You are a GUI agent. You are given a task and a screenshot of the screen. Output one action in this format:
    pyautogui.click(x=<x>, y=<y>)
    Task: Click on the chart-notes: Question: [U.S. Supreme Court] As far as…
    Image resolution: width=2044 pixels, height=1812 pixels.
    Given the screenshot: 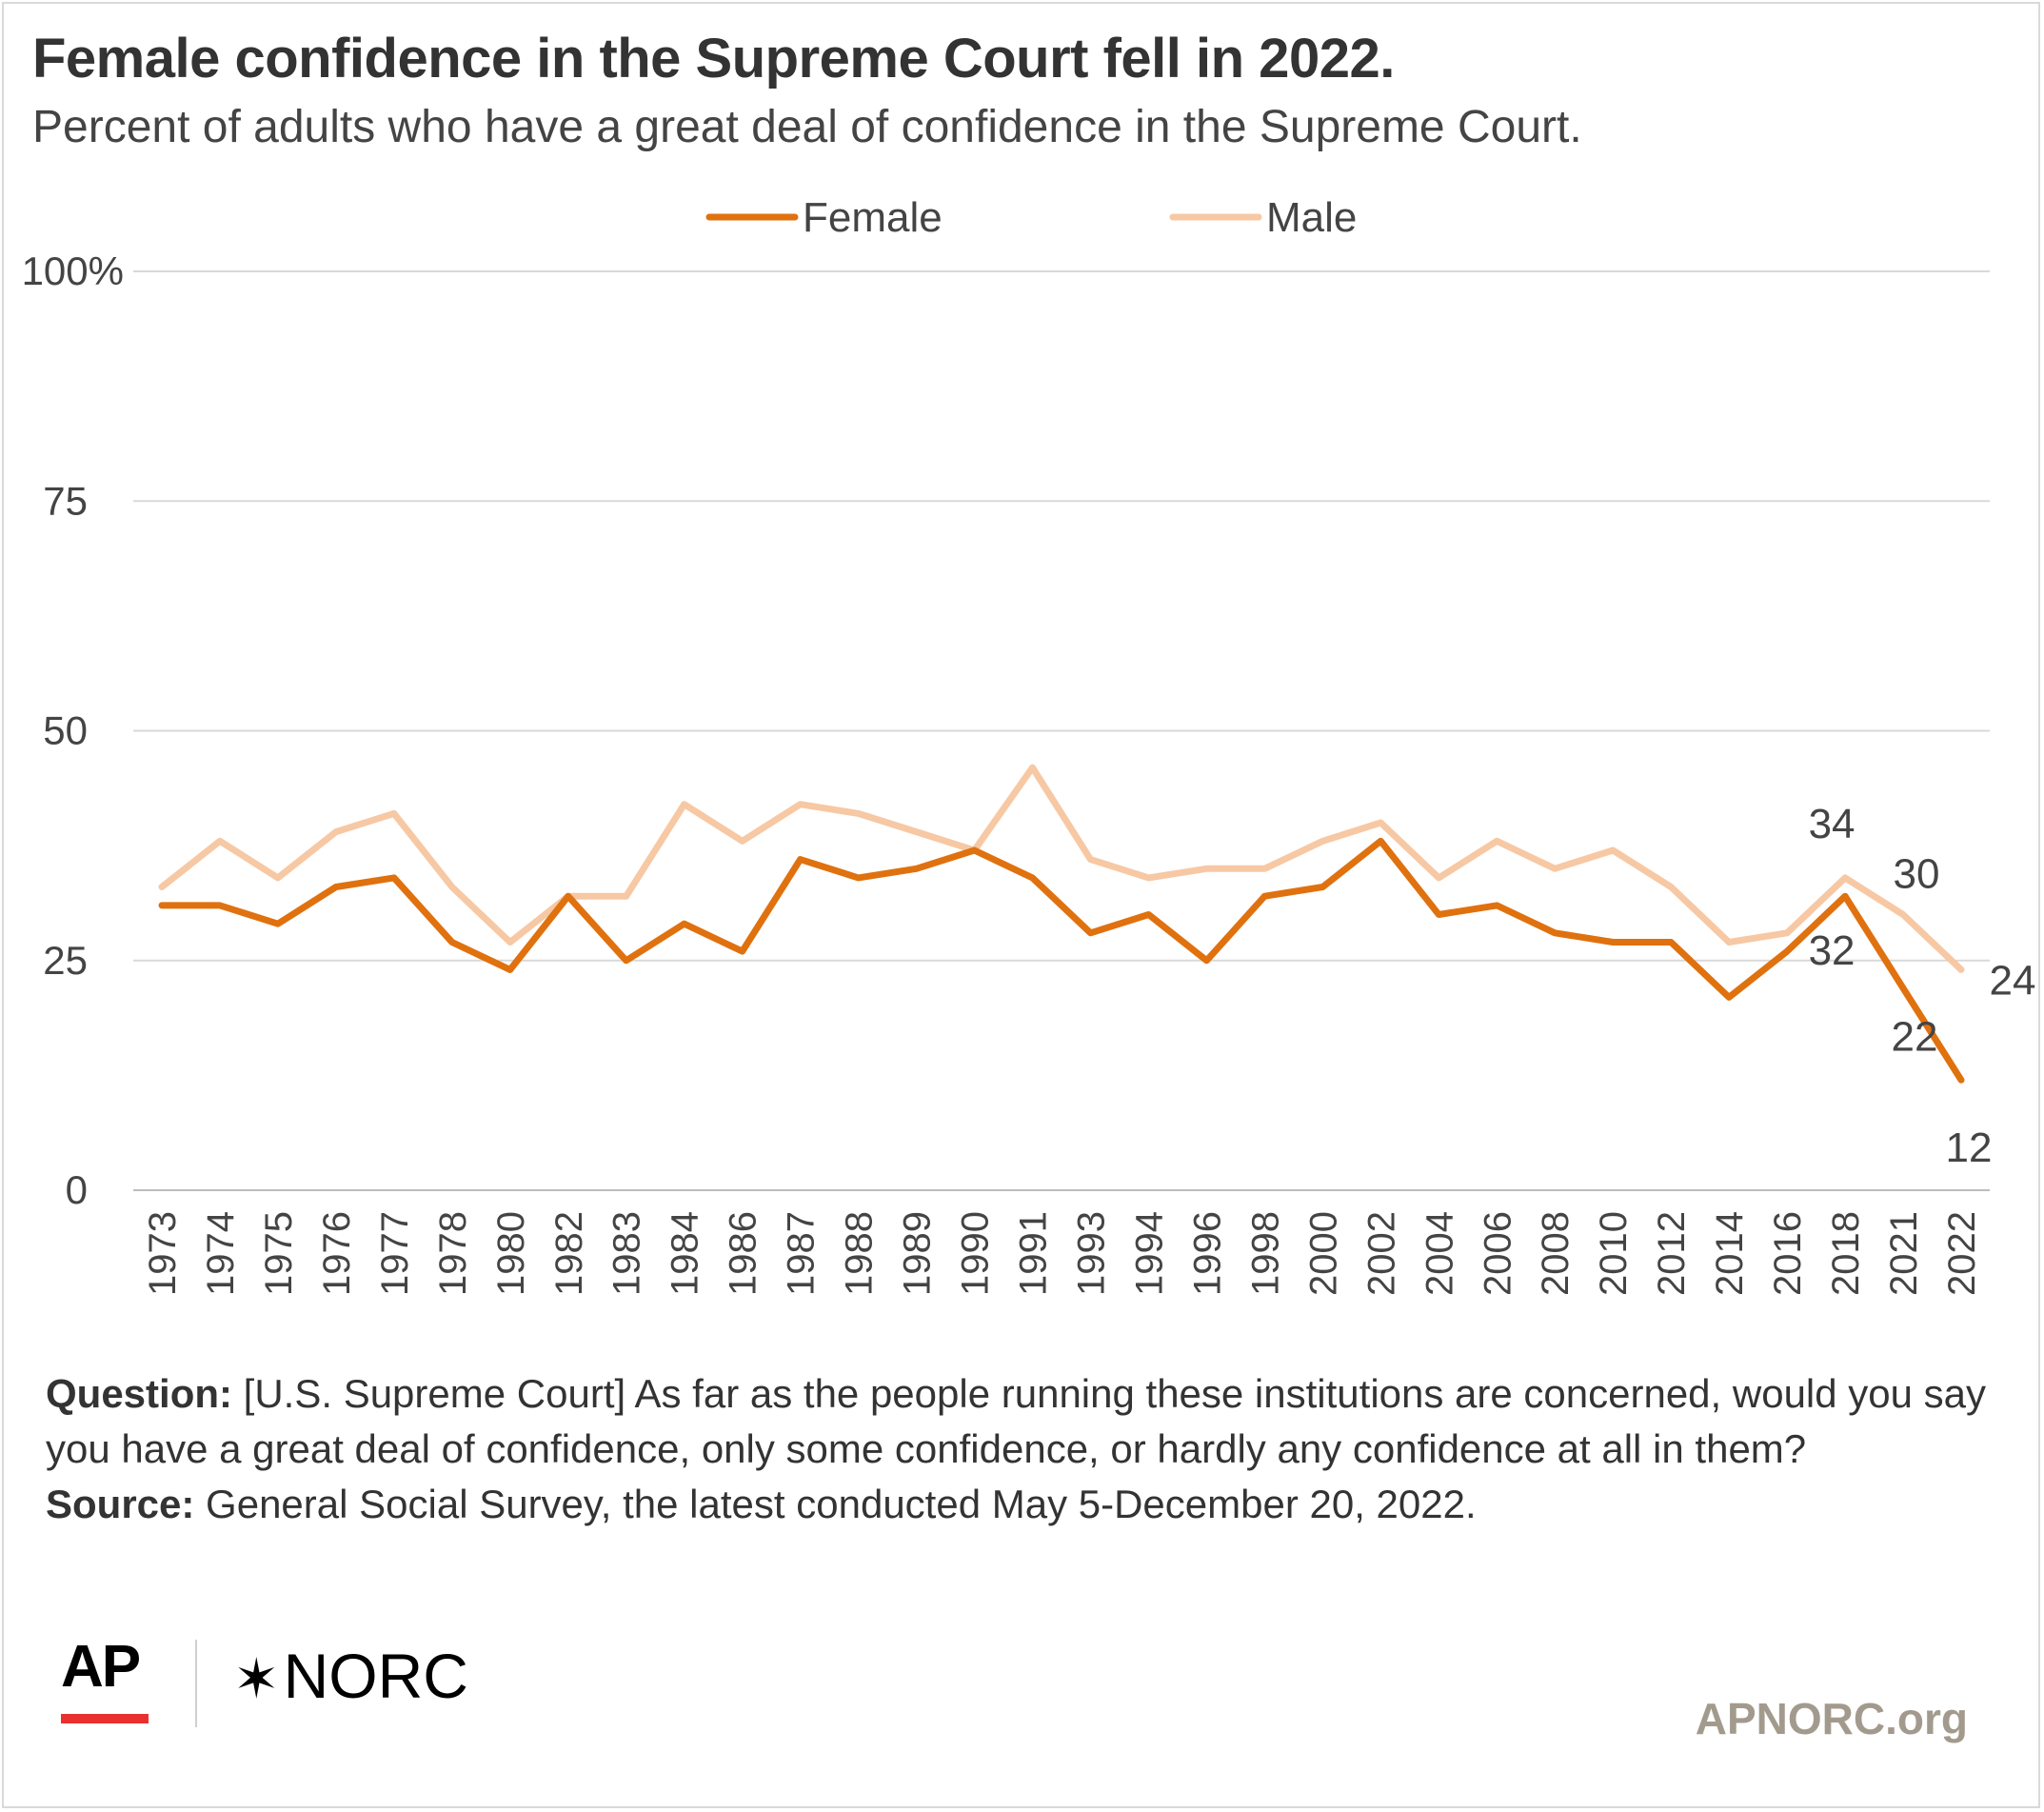 What is the action you would take?
    pyautogui.click(x=1017, y=1449)
    